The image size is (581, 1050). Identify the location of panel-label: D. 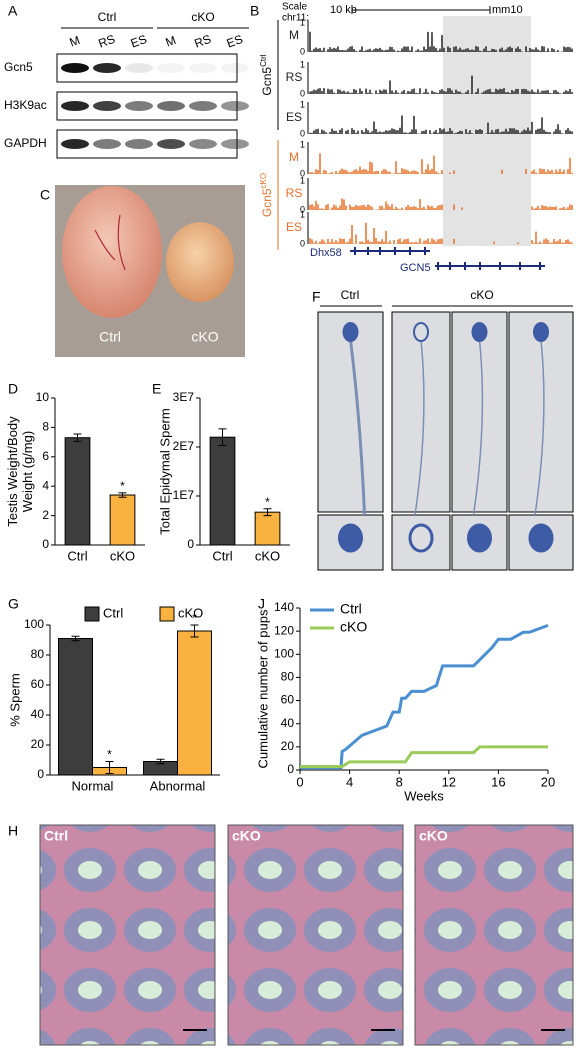
(13, 389).